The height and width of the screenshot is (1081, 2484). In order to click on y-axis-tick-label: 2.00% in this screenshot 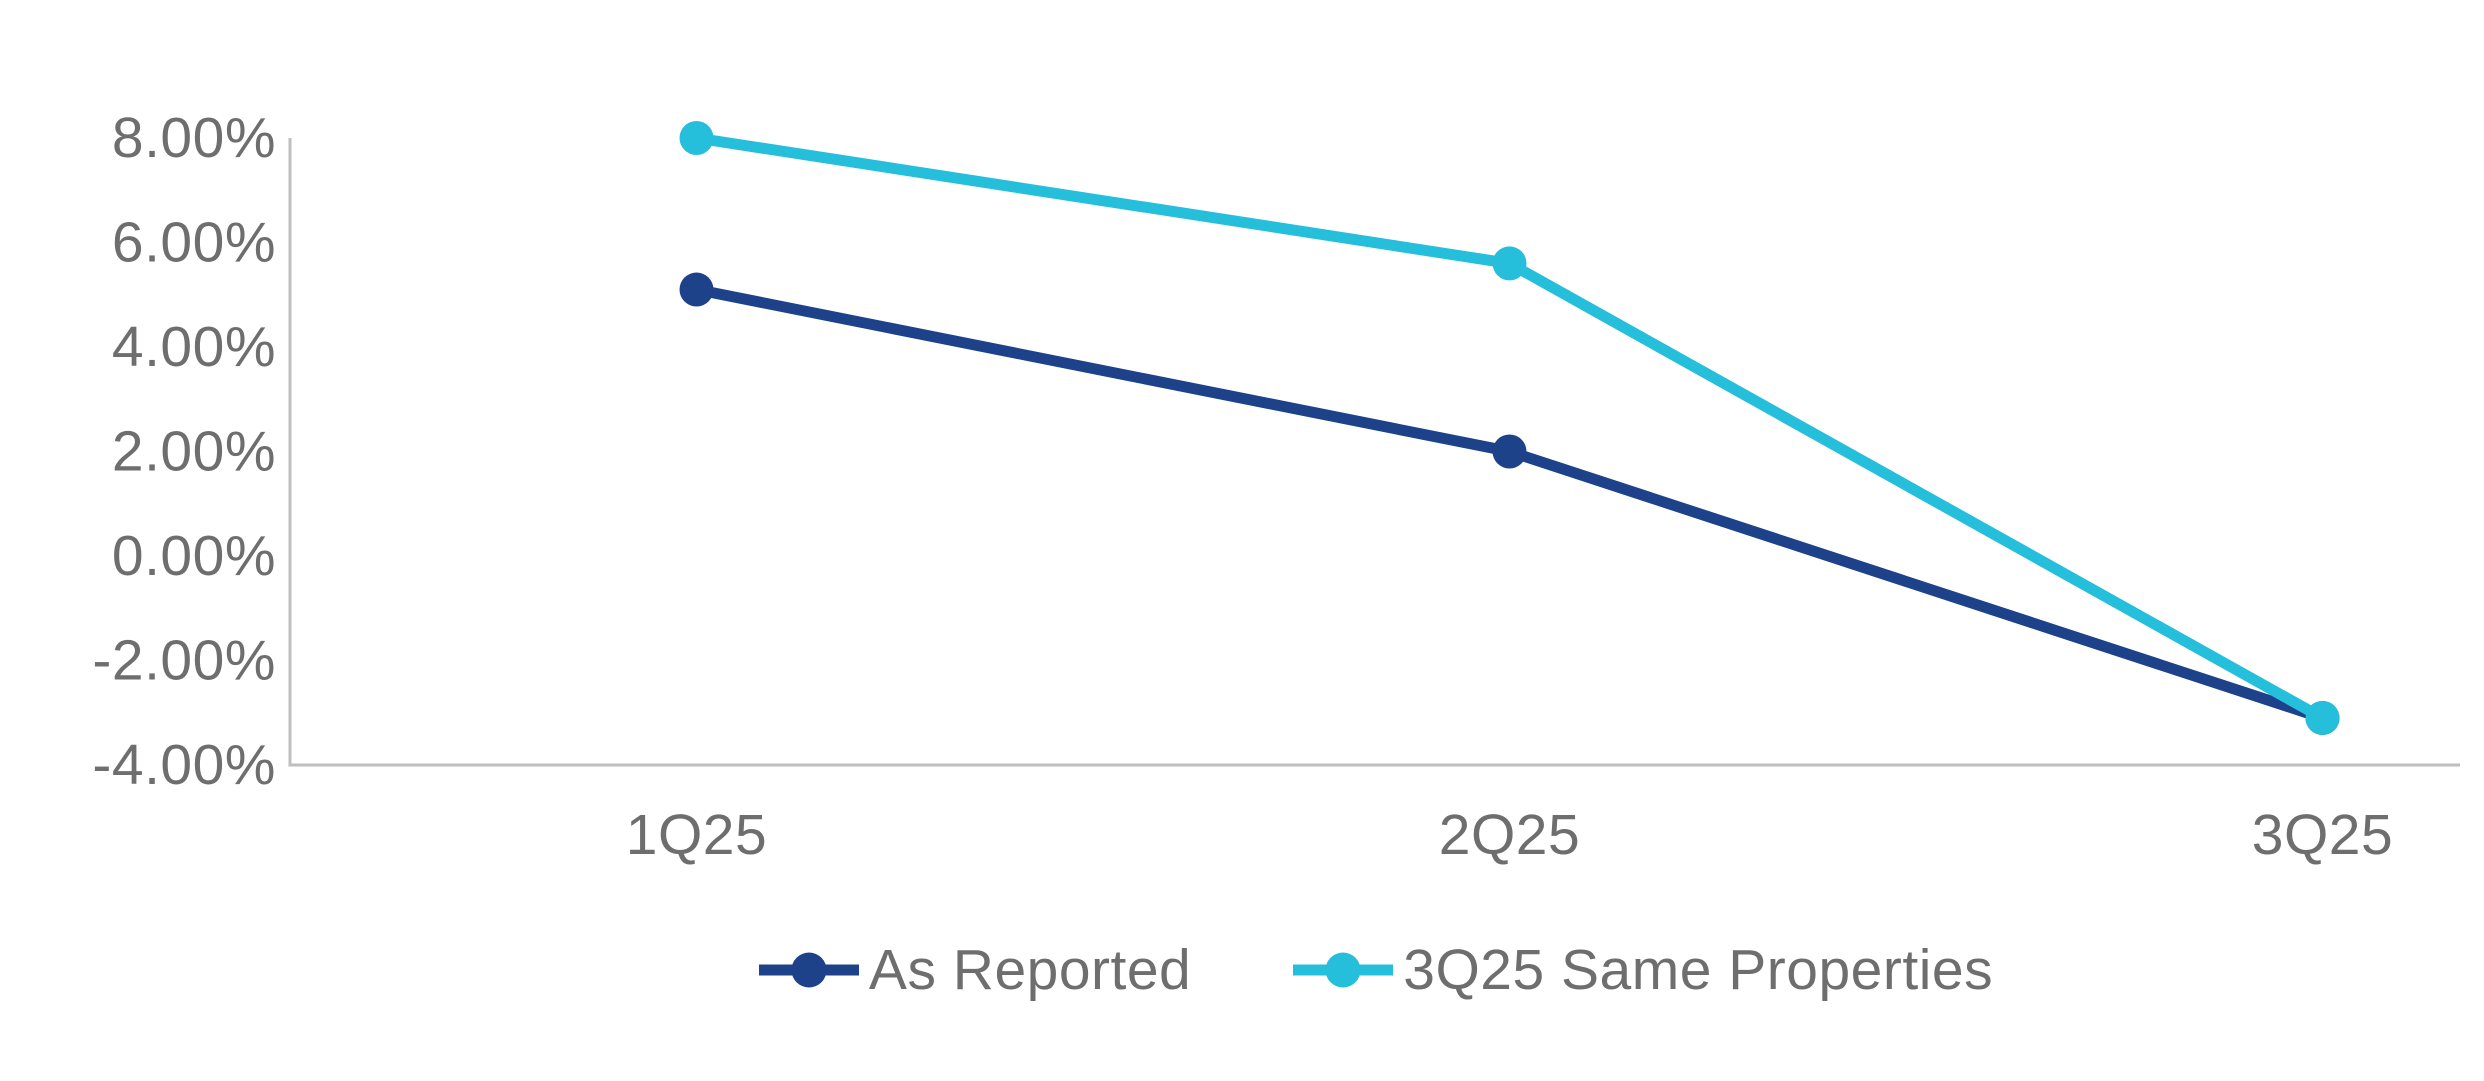, I will do `click(194, 452)`.